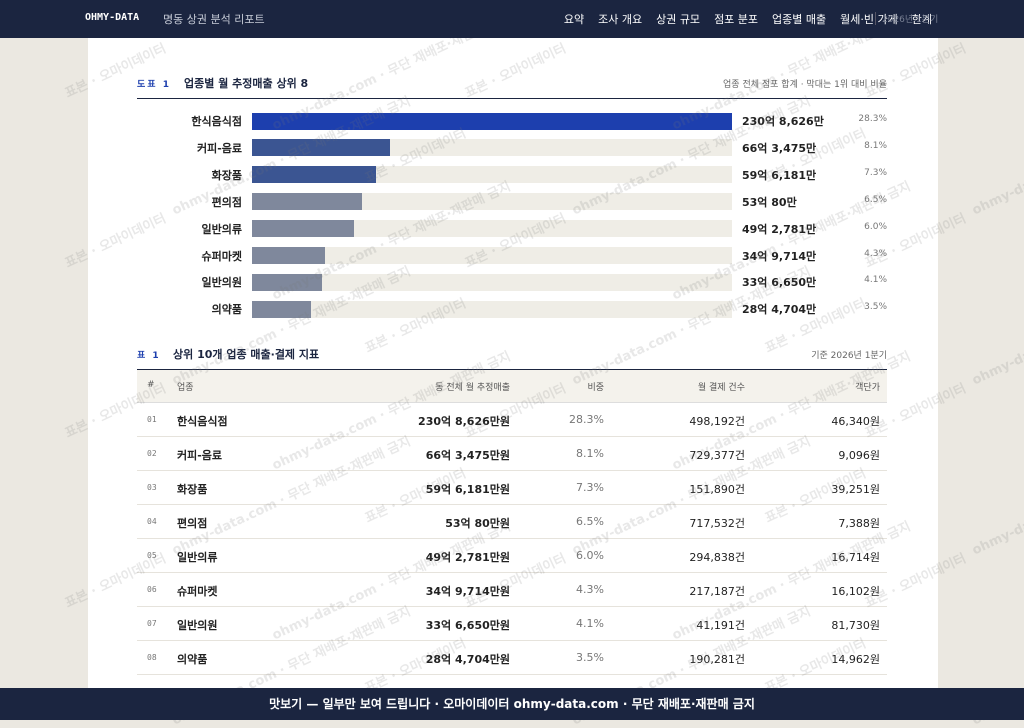 The image size is (1024, 728). Describe the element at coordinates (720, 625) in the screenshot. I see `table-cell: 41,191건` at that location.